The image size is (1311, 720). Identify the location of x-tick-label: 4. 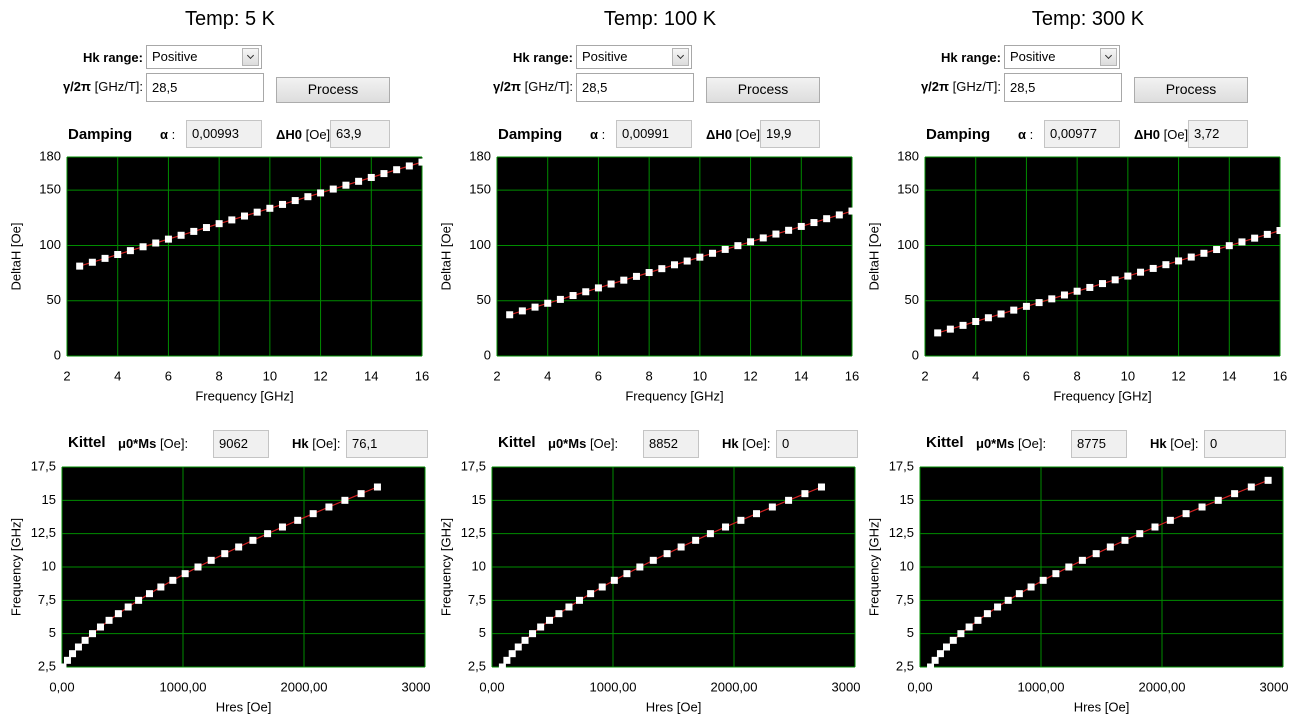
(117, 375).